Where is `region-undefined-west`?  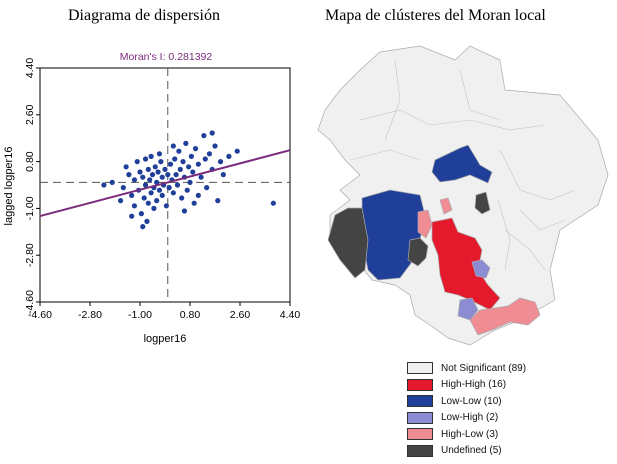
region-undefined-west is located at coordinates (348, 243).